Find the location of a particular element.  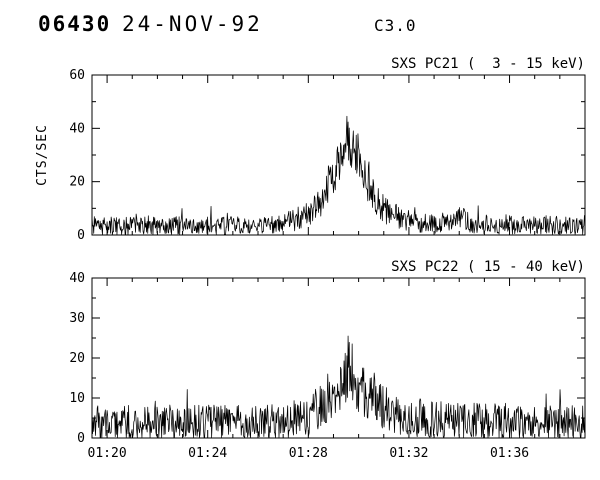

y-axis-title: CTS/SEC is located at coordinates (42, 155).